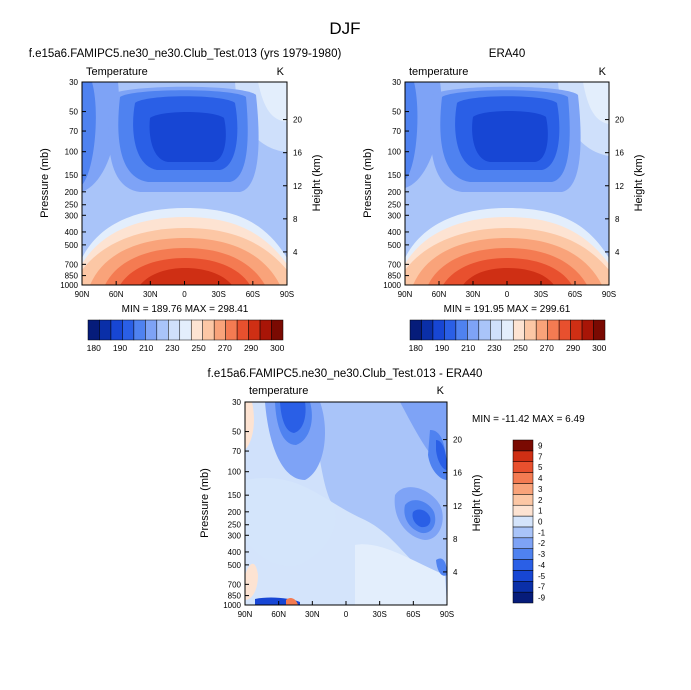 The width and height of the screenshot is (691, 690). I want to click on panel-era40-x-tick-label: 90N, so click(405, 294).